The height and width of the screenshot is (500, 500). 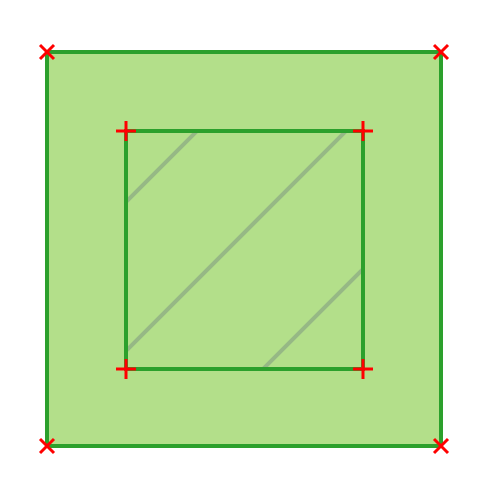 What do you see at coordinates (363, 131) in the screenshot?
I see `inner-vertex-top-right-marker` at bounding box center [363, 131].